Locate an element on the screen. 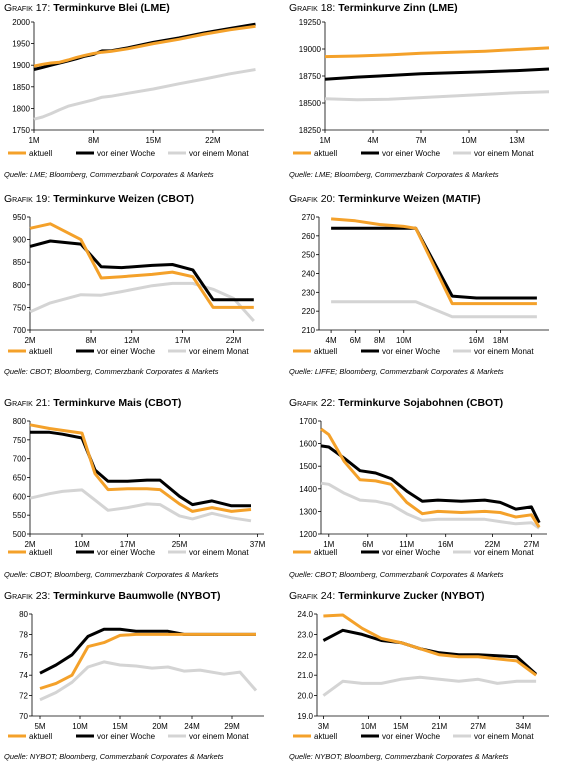 This screenshot has width=561, height=764. y-tick-label: 19.0 is located at coordinates (305, 716).